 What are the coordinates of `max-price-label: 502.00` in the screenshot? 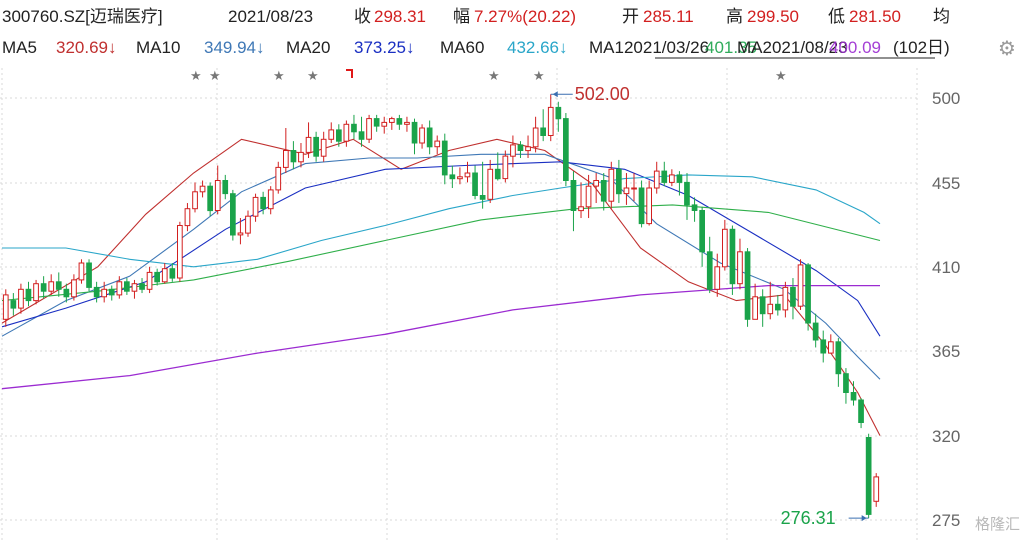 It's located at (602, 94).